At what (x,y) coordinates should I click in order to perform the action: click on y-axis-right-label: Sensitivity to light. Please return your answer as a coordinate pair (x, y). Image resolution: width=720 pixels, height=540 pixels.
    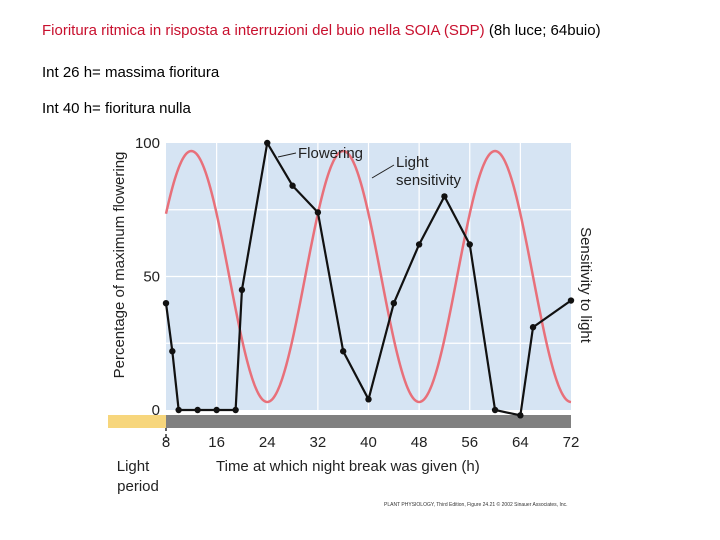
    Looking at the image, I should click on (585, 285).